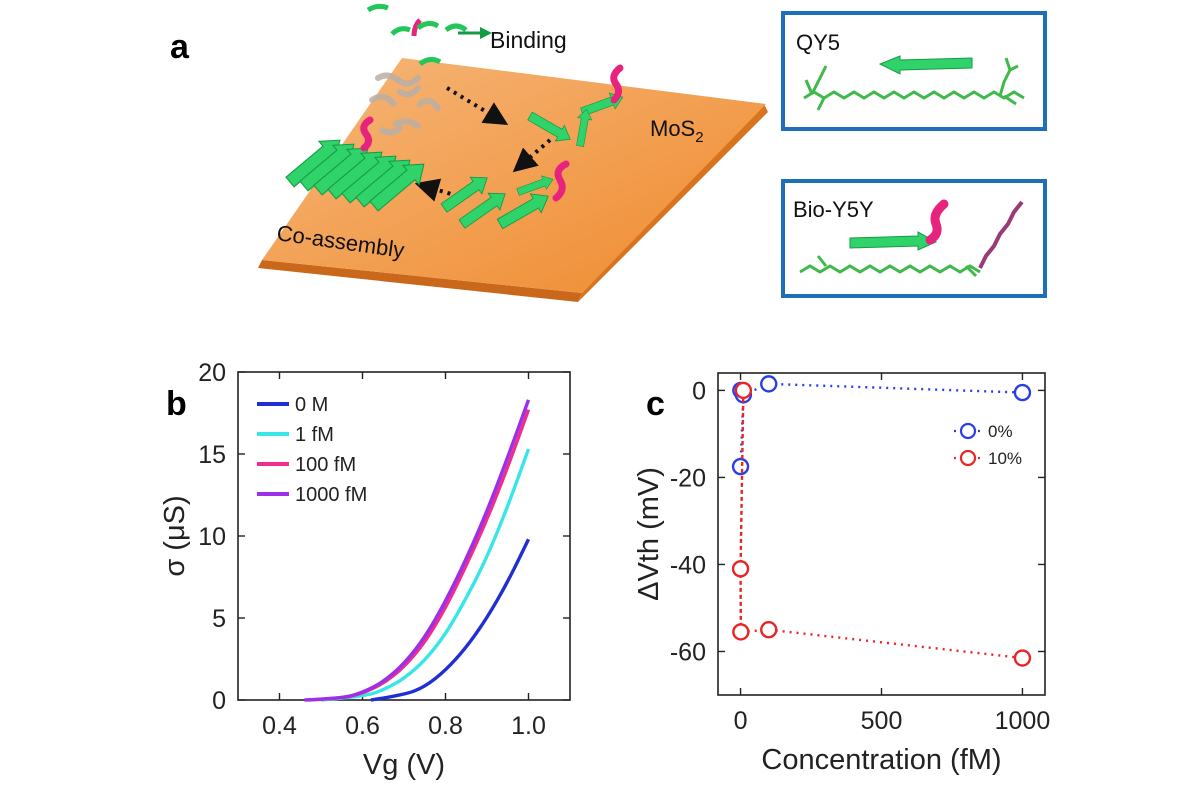 This screenshot has width=1200, height=800. I want to click on y-tick-label-b: 15, so click(212, 455).